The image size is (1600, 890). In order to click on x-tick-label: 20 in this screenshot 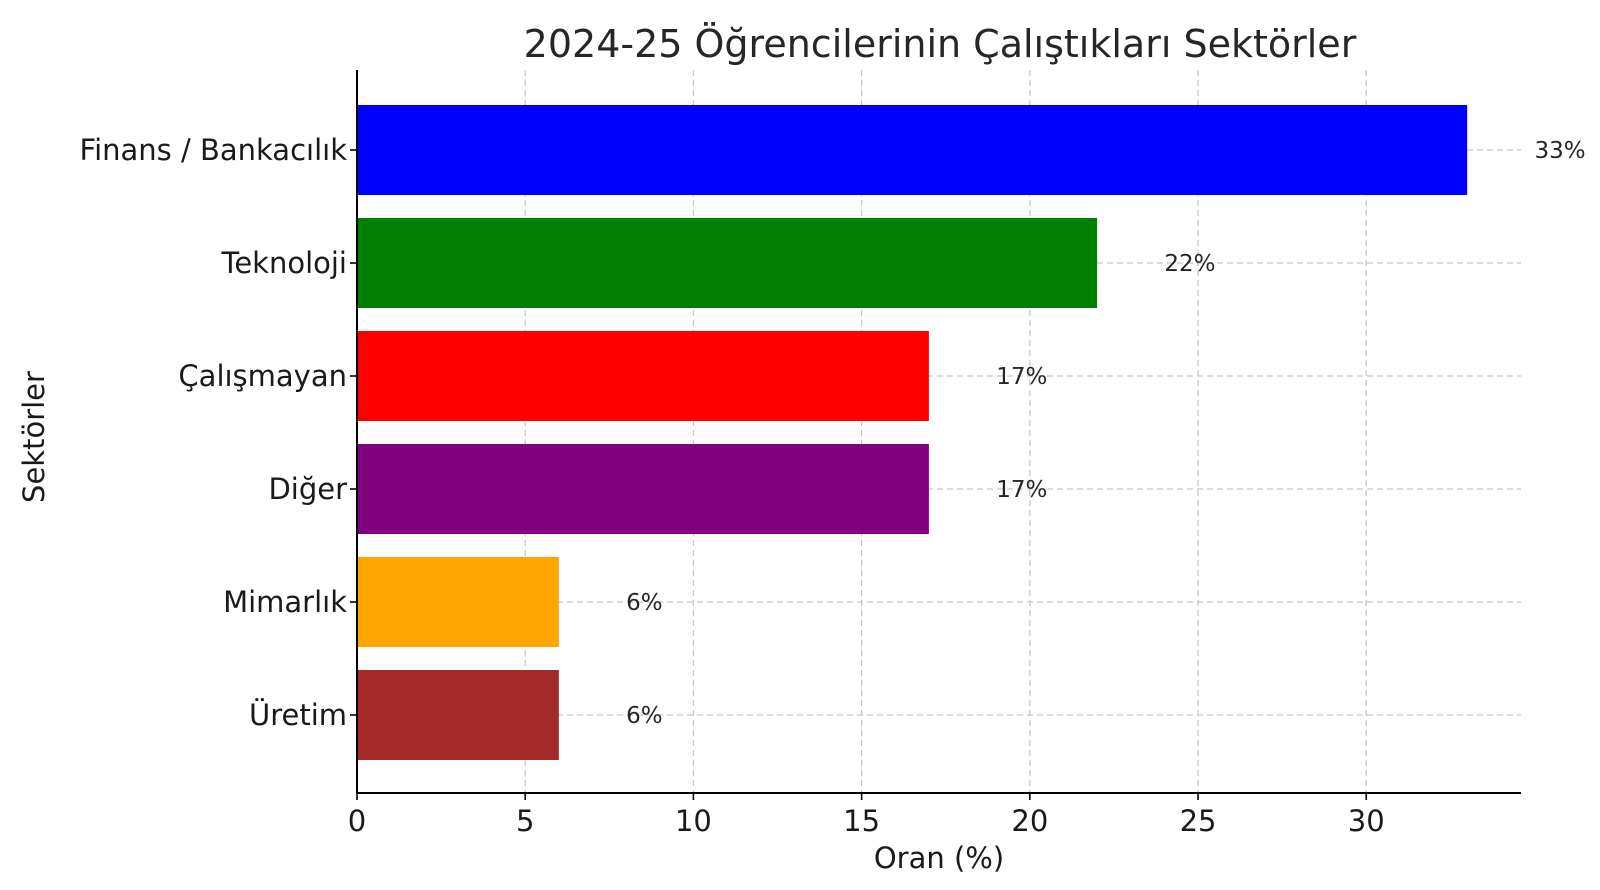, I will do `click(1029, 821)`.